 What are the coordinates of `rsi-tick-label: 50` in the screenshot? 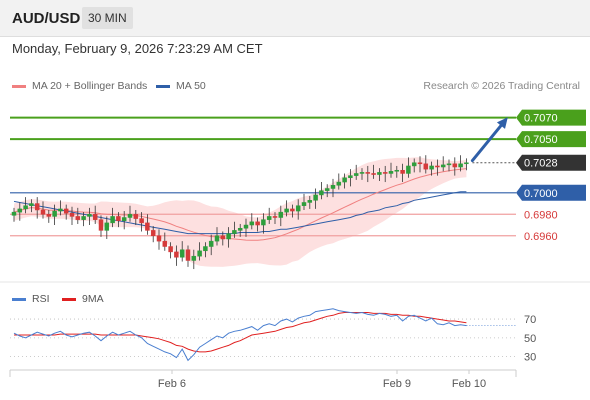 It's located at (530, 339).